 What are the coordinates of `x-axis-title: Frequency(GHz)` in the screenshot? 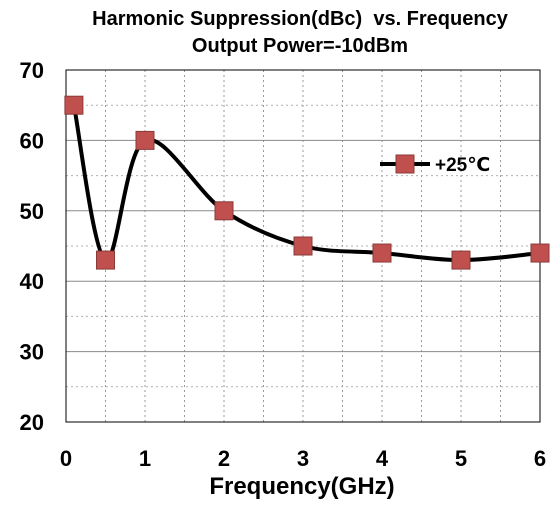 It's located at (301, 486).